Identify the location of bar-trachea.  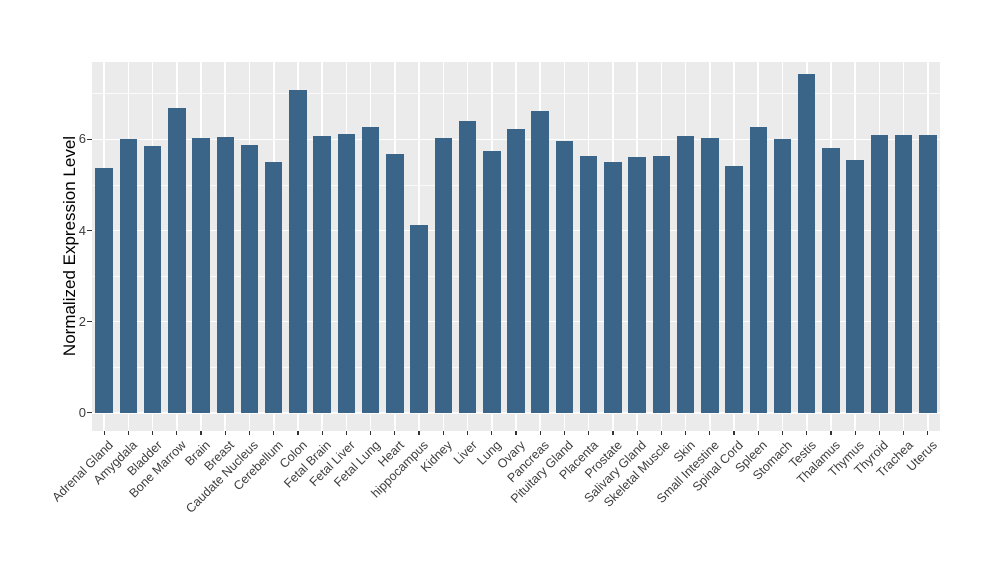
(903, 274).